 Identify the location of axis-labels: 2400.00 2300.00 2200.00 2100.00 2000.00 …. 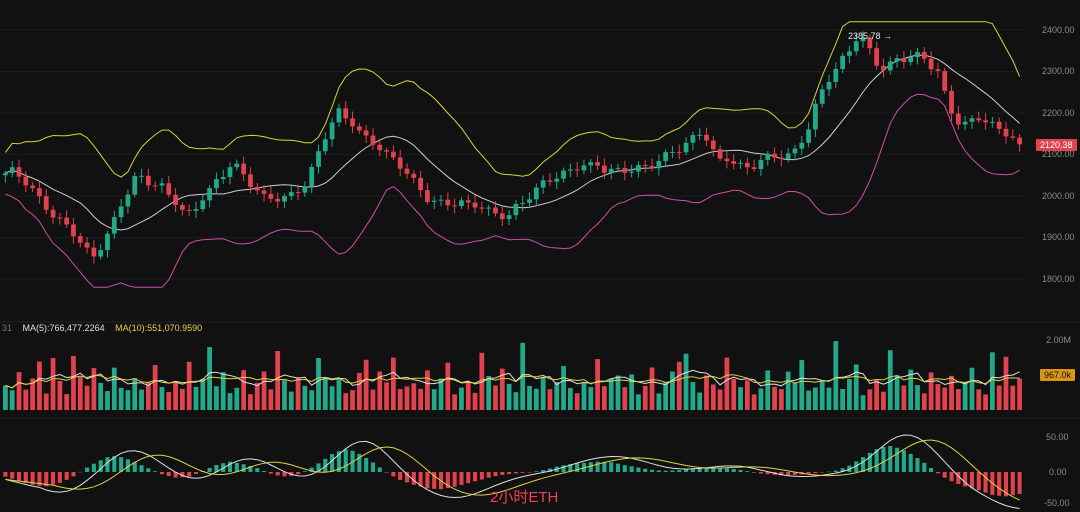
(1058, 266).